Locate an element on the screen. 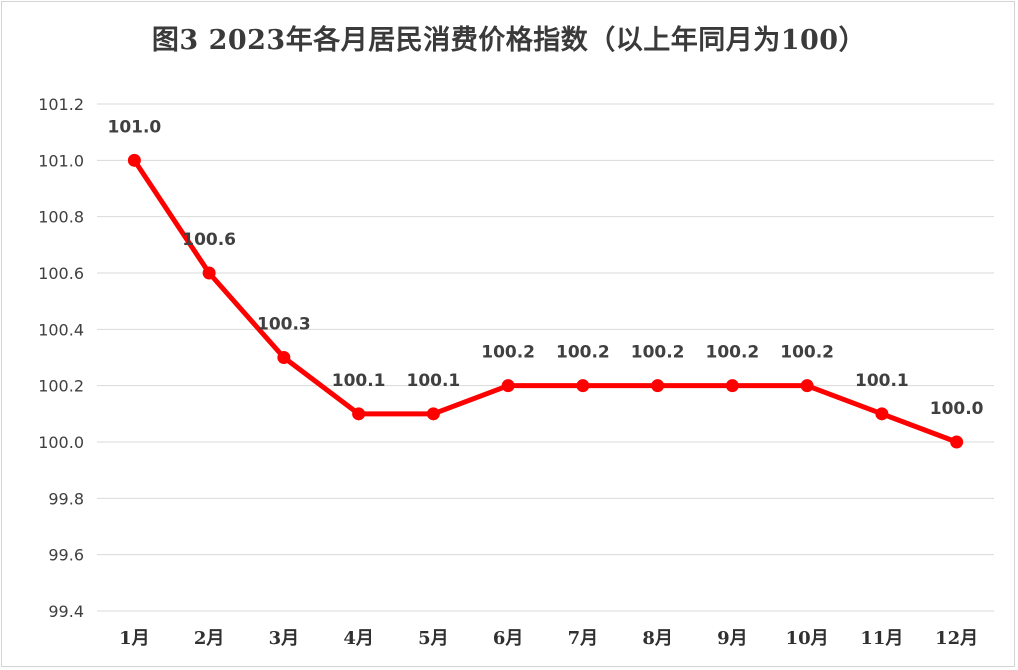 The height and width of the screenshot is (670, 1018). y-tick-label: 100.0 is located at coordinates (61, 442).